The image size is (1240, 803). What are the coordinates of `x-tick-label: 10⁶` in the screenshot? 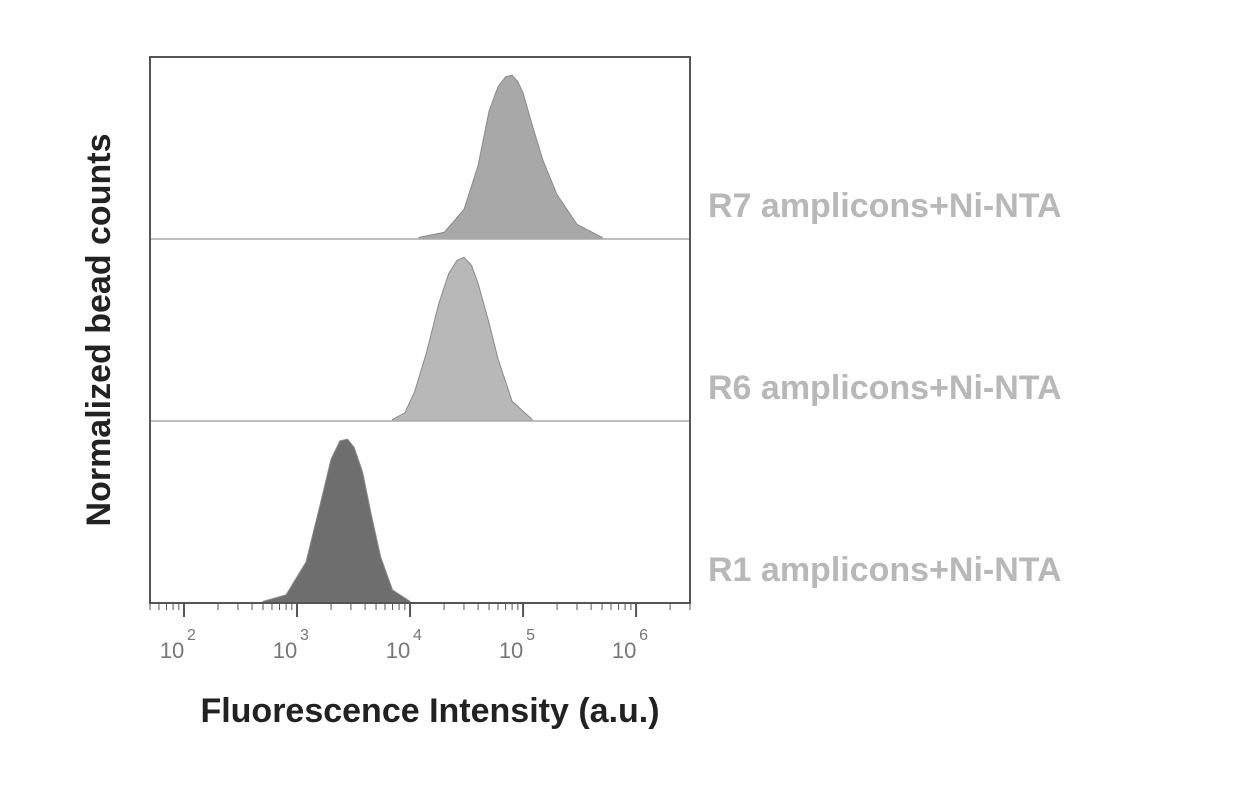 It's located at (630, 645).